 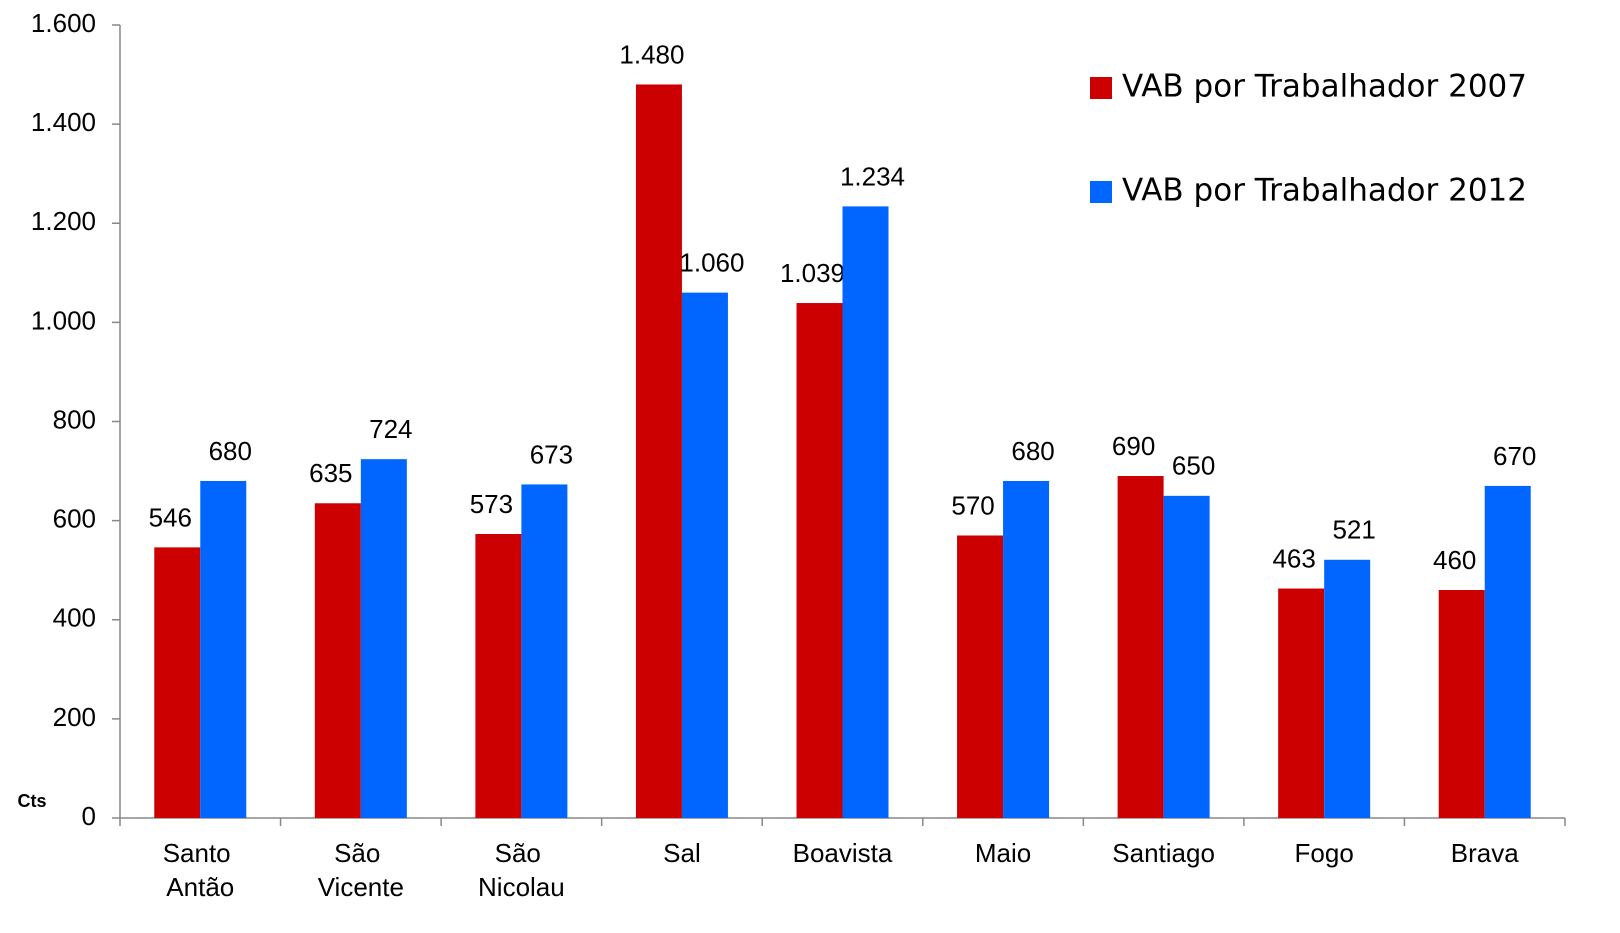 What do you see at coordinates (390, 429) in the screenshot?
I see `value-label: 724` at bounding box center [390, 429].